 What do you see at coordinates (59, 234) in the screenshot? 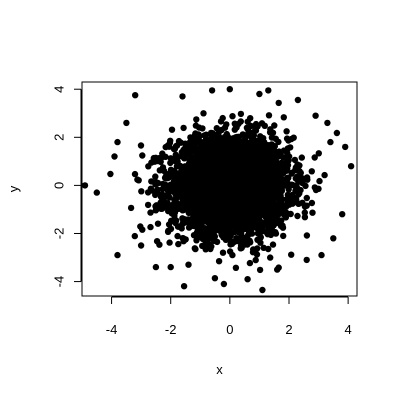
I see `y-tick-label: -2` at bounding box center [59, 234].